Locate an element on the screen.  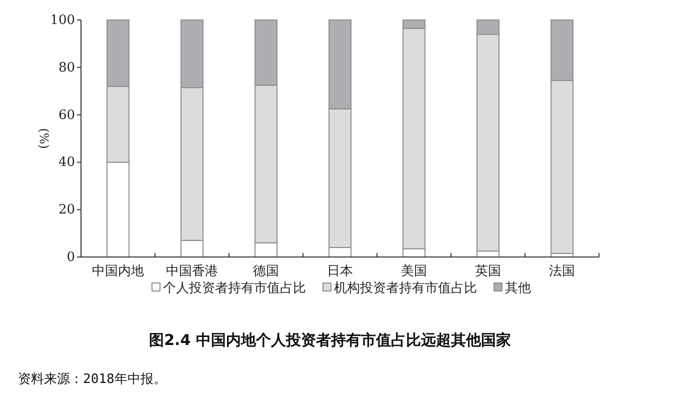
text: 图2.4 中国内地个人投资者持有市值占比远超其他国家 is located at coordinates (330, 340).